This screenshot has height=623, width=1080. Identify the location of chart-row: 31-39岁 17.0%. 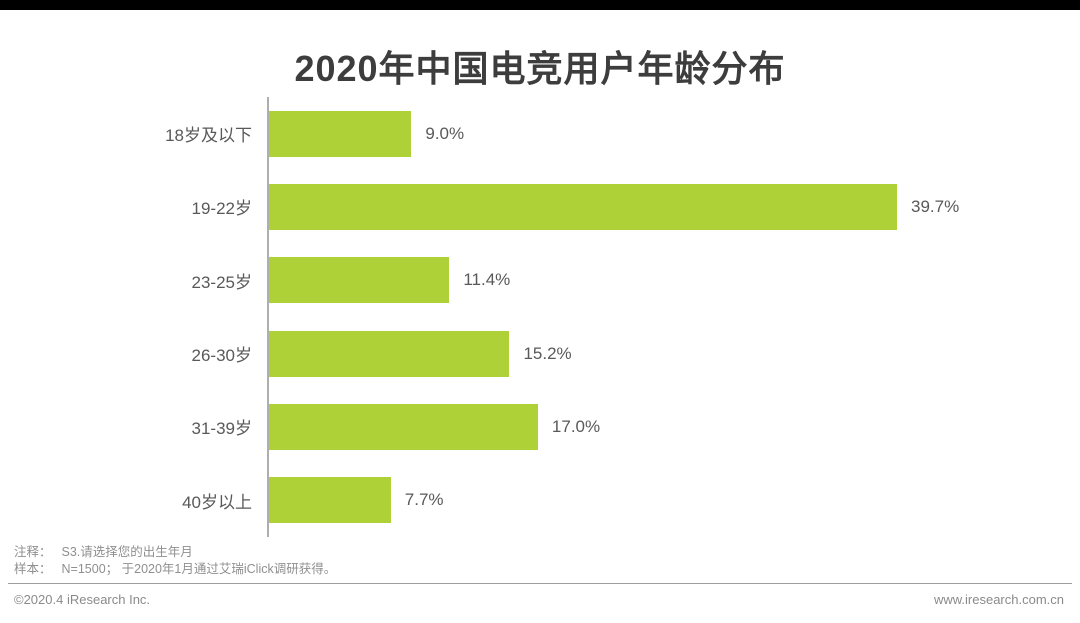
(540, 426).